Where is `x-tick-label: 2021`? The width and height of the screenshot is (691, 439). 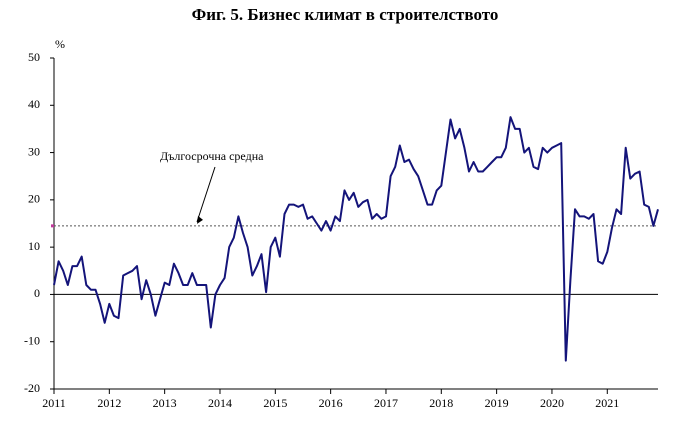 x-tick-label: 2021 is located at coordinates (607, 403).